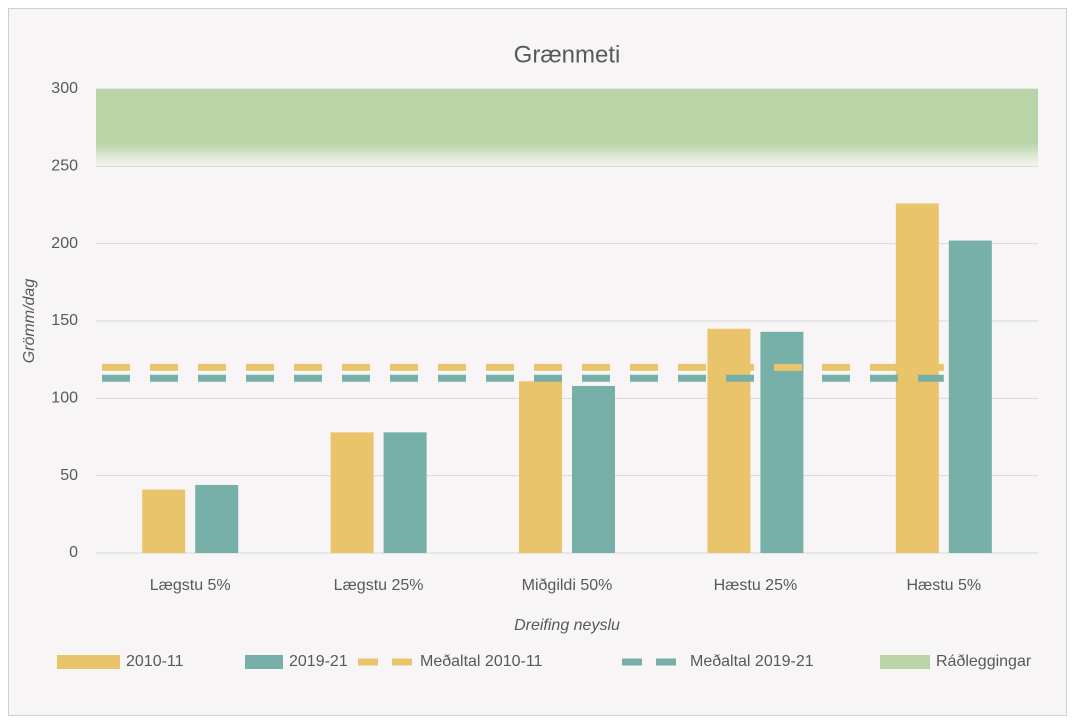 This screenshot has width=1075, height=724. What do you see at coordinates (984, 661) in the screenshot?
I see `legend-label: Ráðleggingar` at bounding box center [984, 661].